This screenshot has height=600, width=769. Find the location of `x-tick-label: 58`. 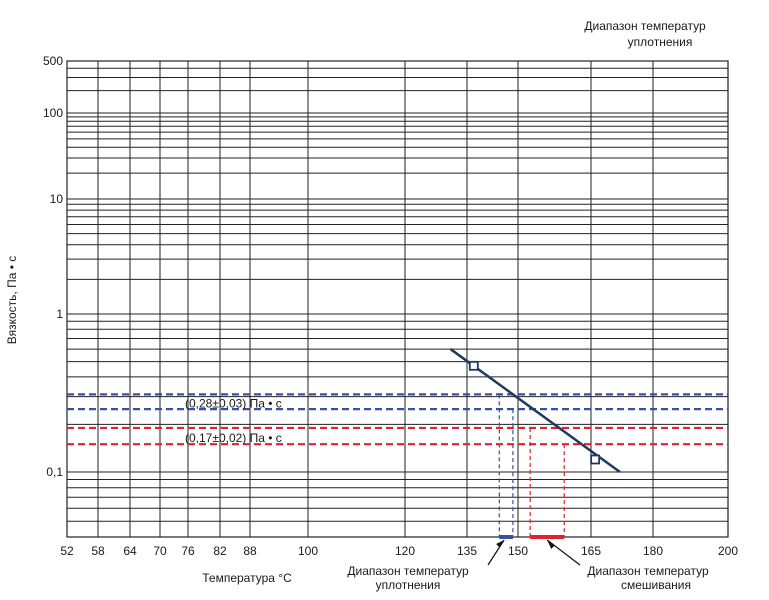

x-tick-label: 58 is located at coordinates (98, 551).